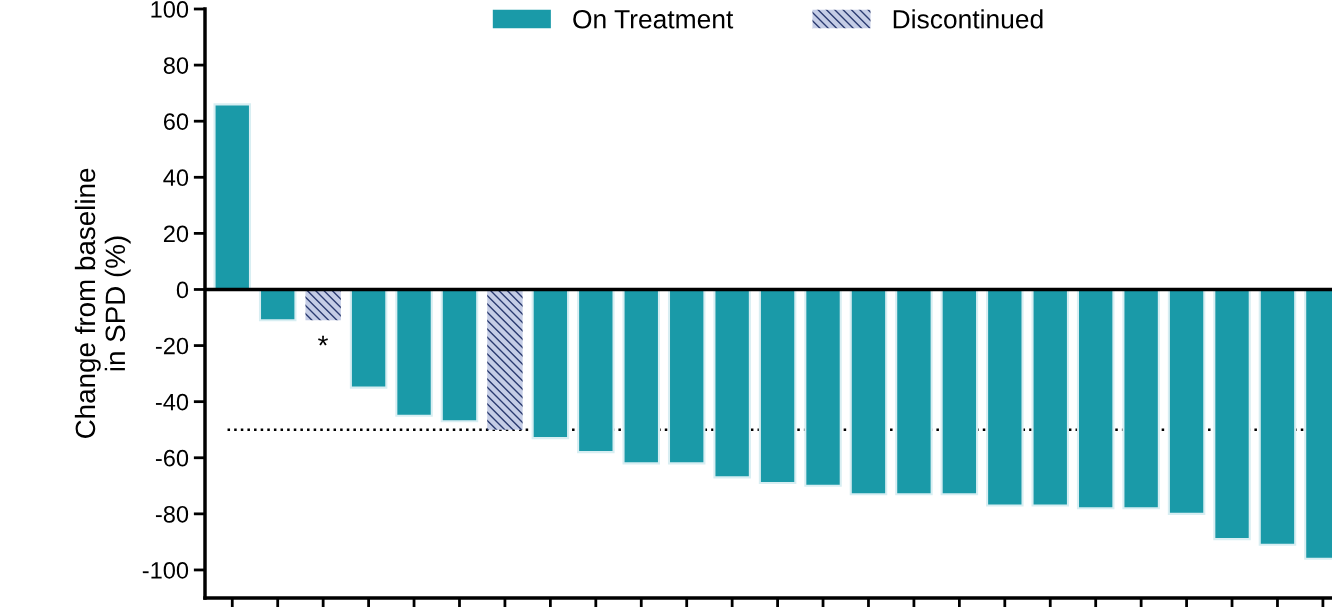 The height and width of the screenshot is (607, 1332). What do you see at coordinates (182, 290) in the screenshot?
I see `y-tick-label: 0` at bounding box center [182, 290].